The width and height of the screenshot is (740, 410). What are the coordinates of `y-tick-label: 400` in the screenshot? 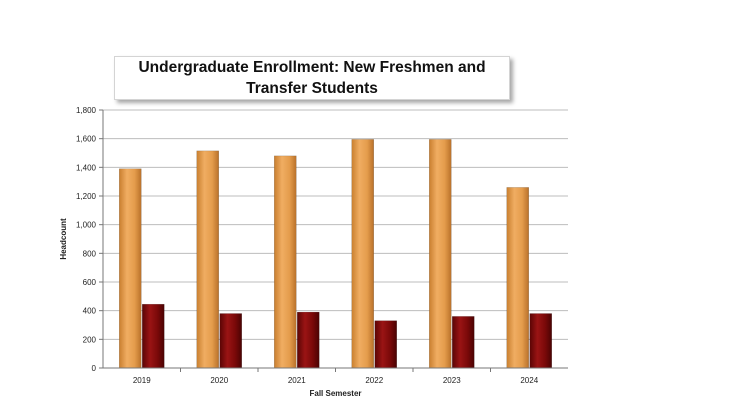 It's located at (90, 311).